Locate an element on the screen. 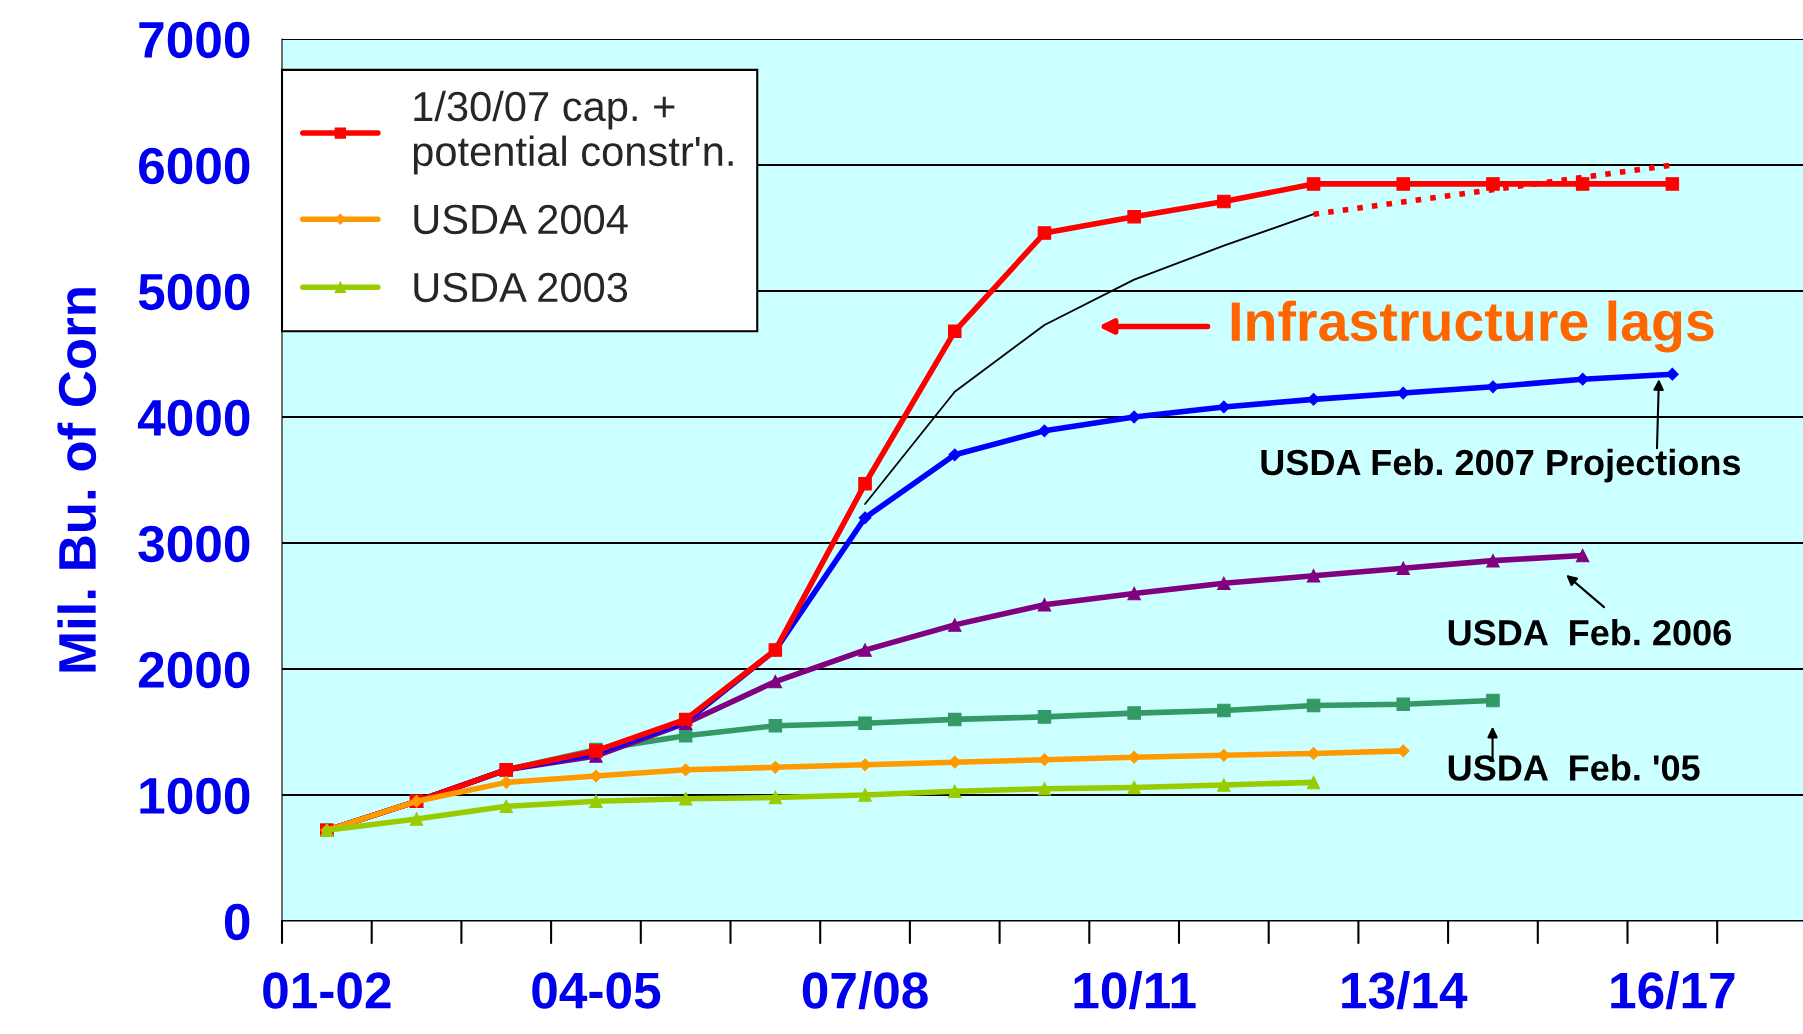  x-tick-label: 04-05 is located at coordinates (596, 990).